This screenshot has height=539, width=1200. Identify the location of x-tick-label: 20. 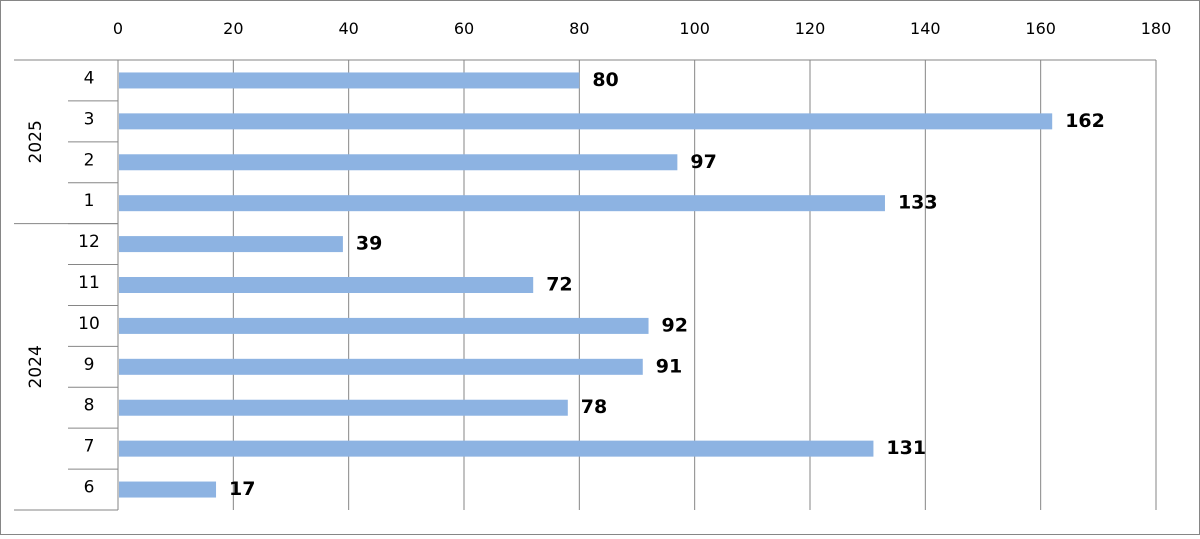
(233, 28).